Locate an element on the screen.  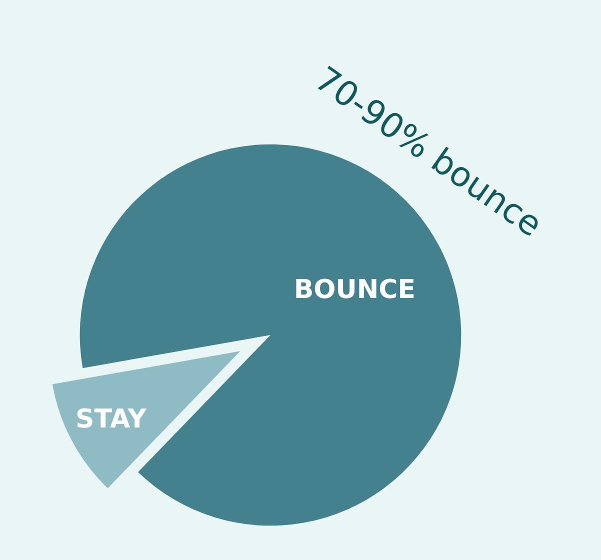
slice-label: STAY is located at coordinates (112, 419).